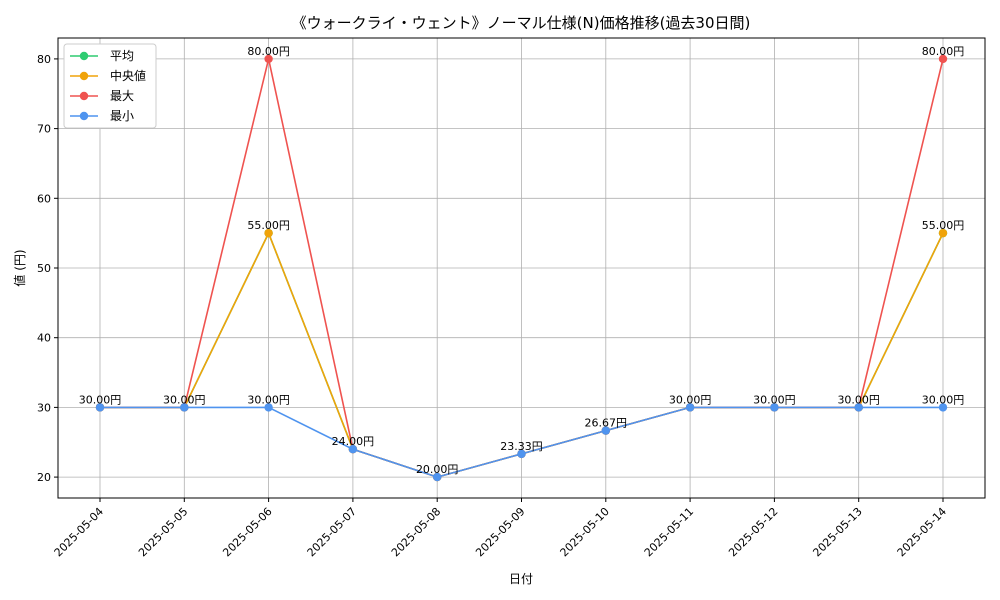 The width and height of the screenshot is (1000, 600). Describe the element at coordinates (521, 579) in the screenshot. I see `x-axis-label: 日付` at that location.